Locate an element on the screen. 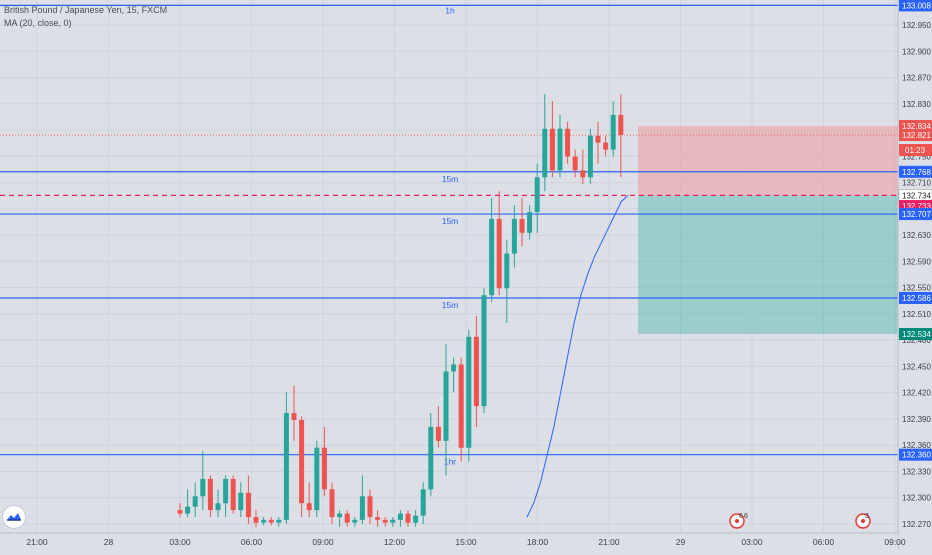 This screenshot has width=932, height=555. price-label-text: 132.733 is located at coordinates (916, 206).